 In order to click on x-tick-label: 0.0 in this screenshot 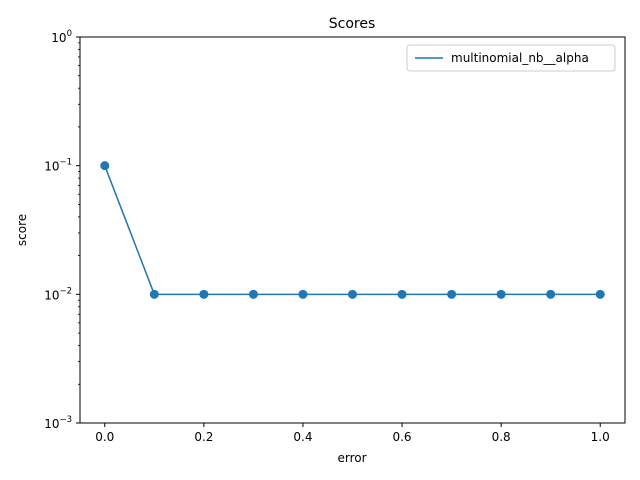, I will do `click(104, 437)`.